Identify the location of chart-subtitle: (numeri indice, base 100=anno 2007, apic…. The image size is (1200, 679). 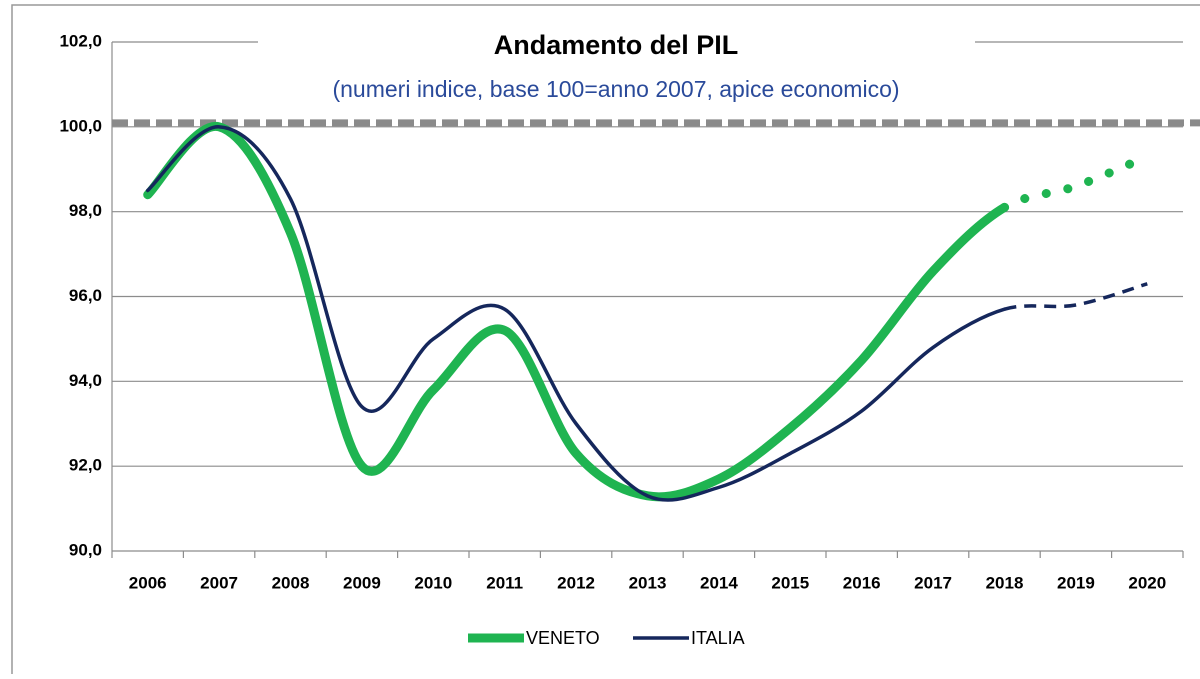
(615, 89).